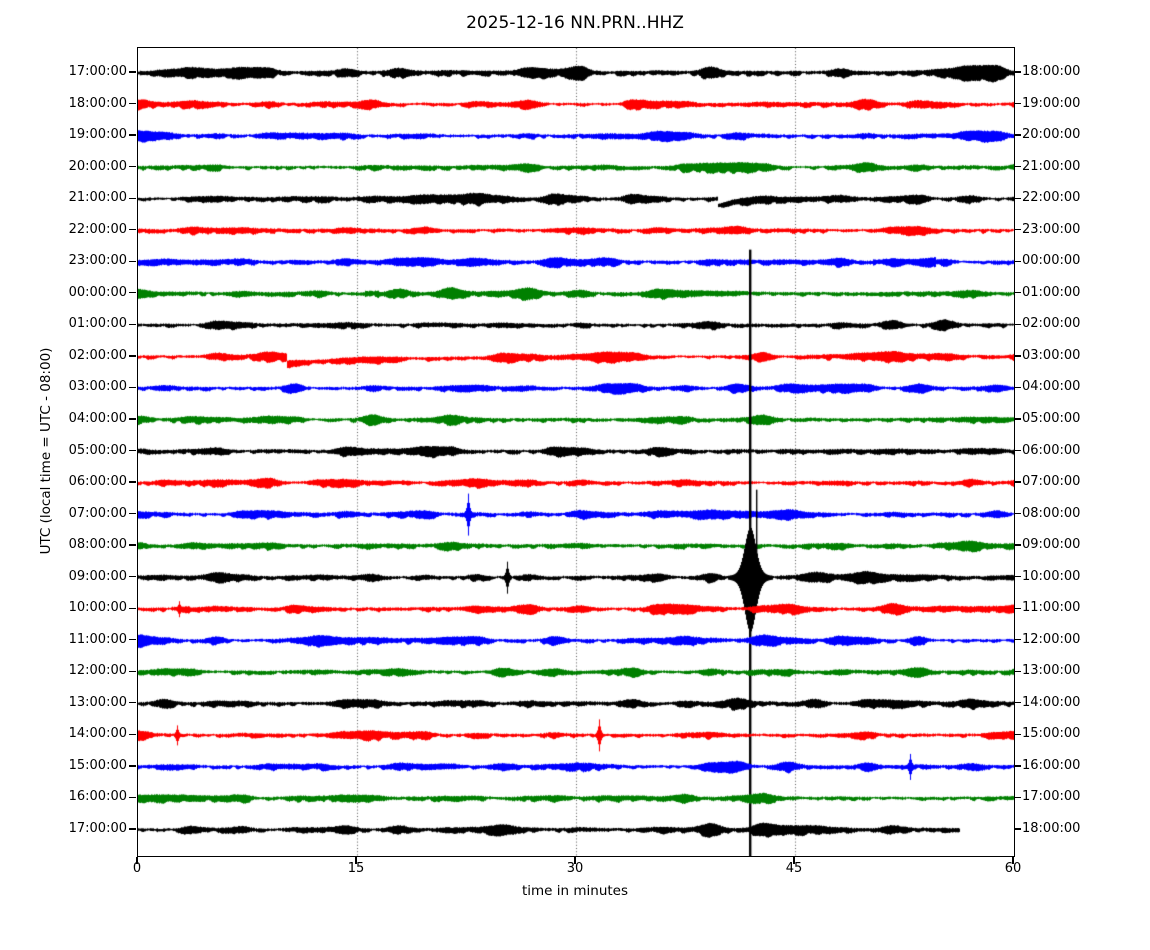  Describe the element at coordinates (1051, 608) in the screenshot. I see `local-time-label: 11:00:00` at that location.